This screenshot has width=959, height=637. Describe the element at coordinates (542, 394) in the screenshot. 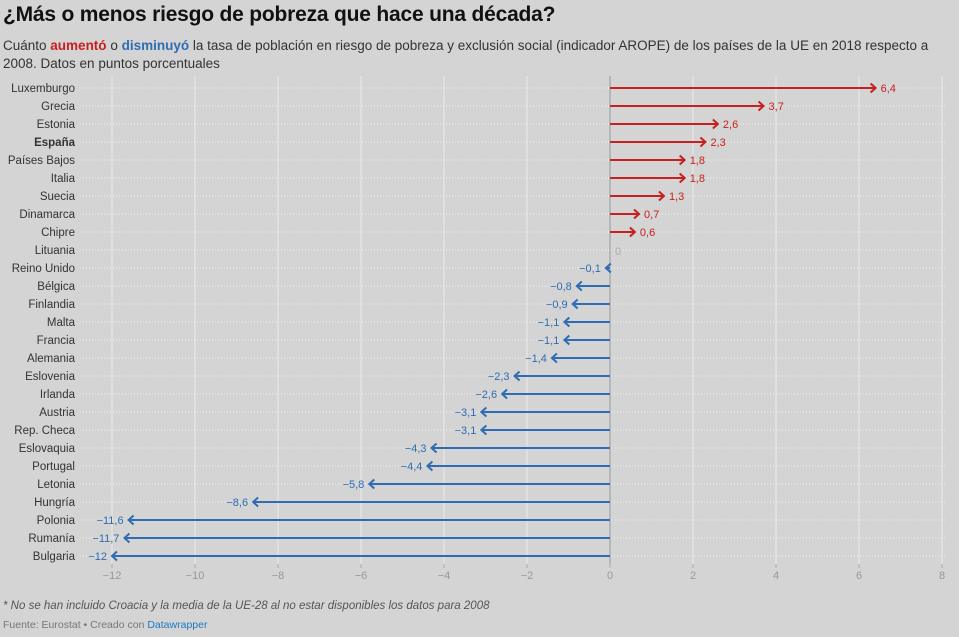

I see `arrow-bar: −2,6` at that location.